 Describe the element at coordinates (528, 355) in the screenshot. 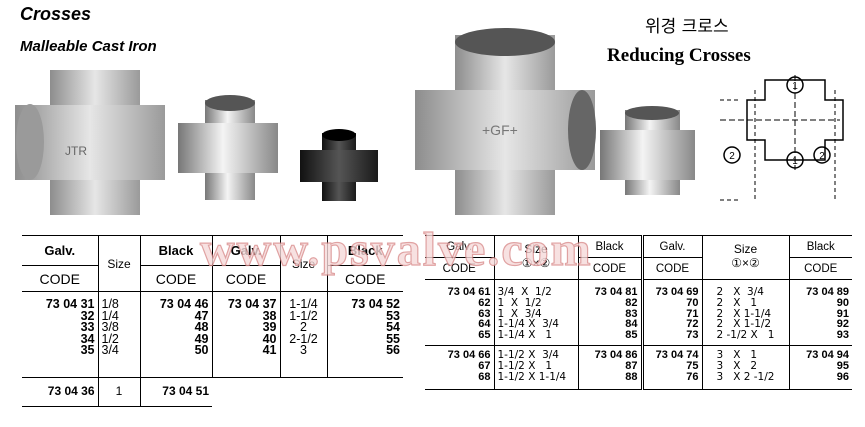

I see `size-cell-line: 1-1/2 X 3/4` at that location.